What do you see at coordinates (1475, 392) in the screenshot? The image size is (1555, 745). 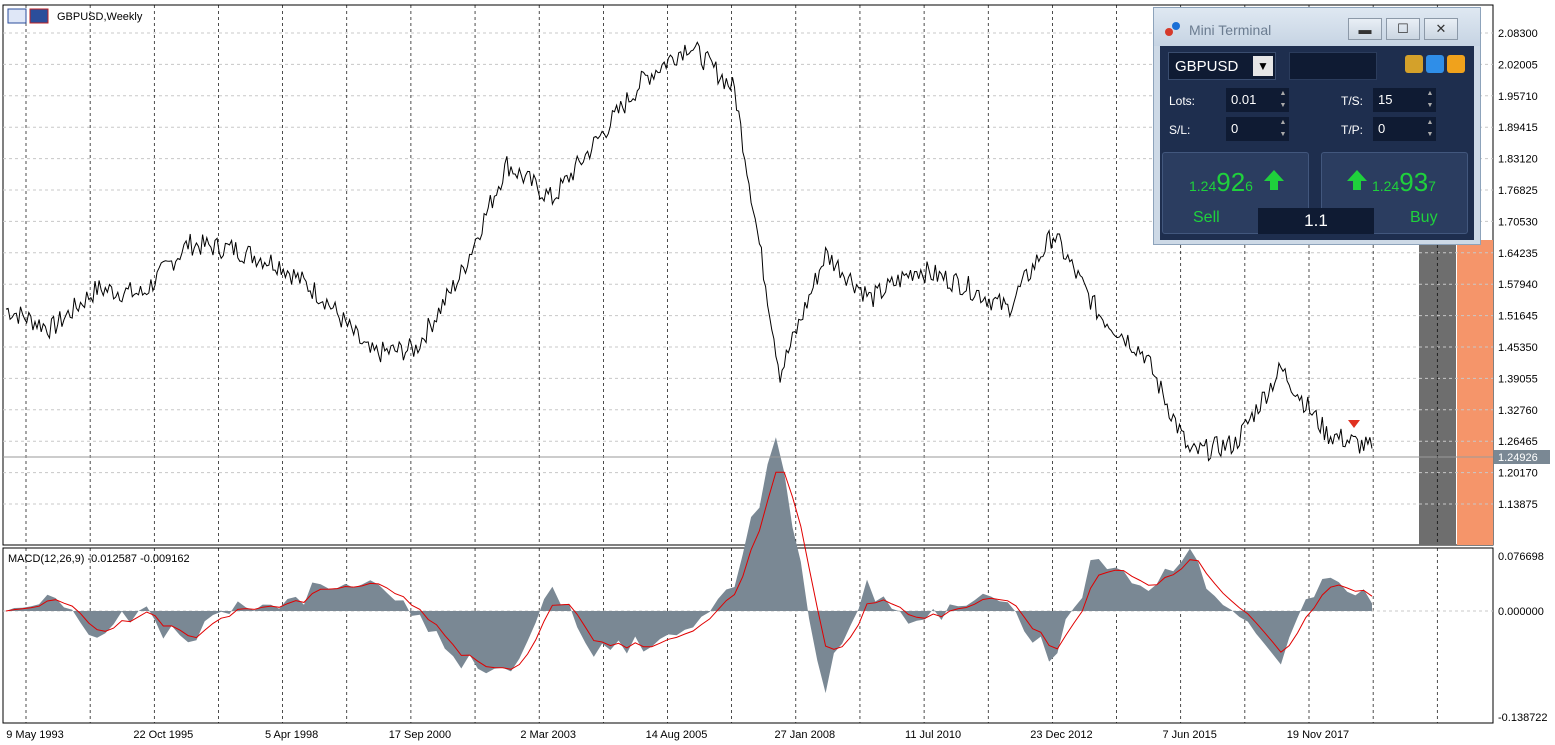 I see `shade-orange-zone` at bounding box center [1475, 392].